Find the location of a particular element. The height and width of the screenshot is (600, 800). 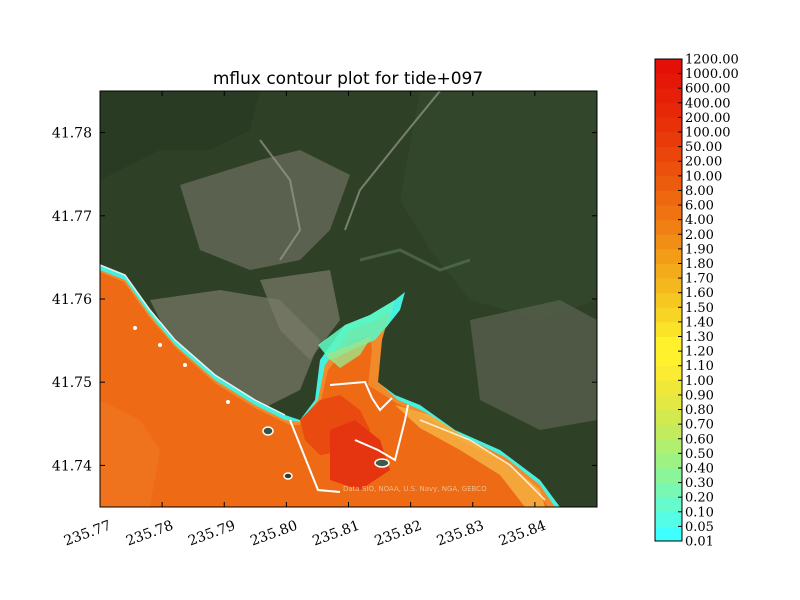

creek is located at coordinates (415, 260).